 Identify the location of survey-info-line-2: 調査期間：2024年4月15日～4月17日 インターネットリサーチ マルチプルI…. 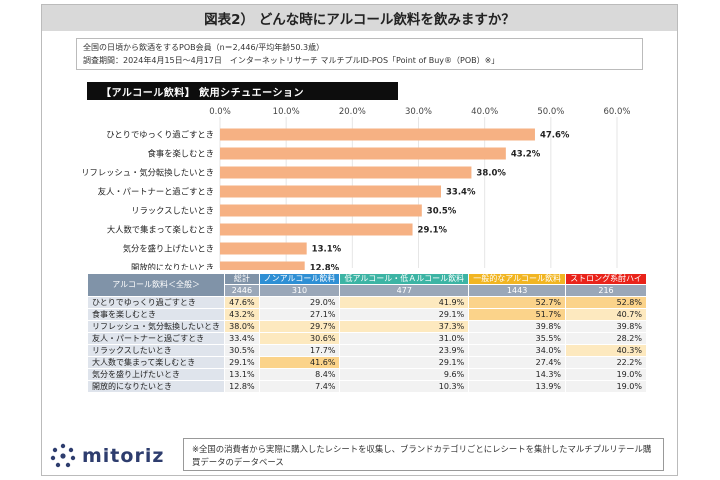
(291, 60).